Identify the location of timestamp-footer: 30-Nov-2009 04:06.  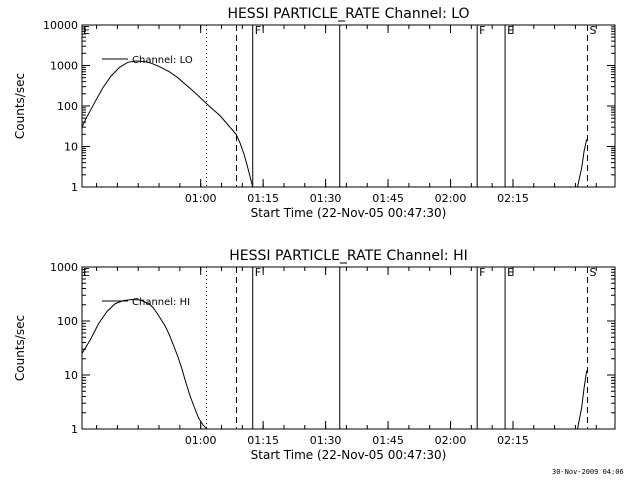
(588, 472).